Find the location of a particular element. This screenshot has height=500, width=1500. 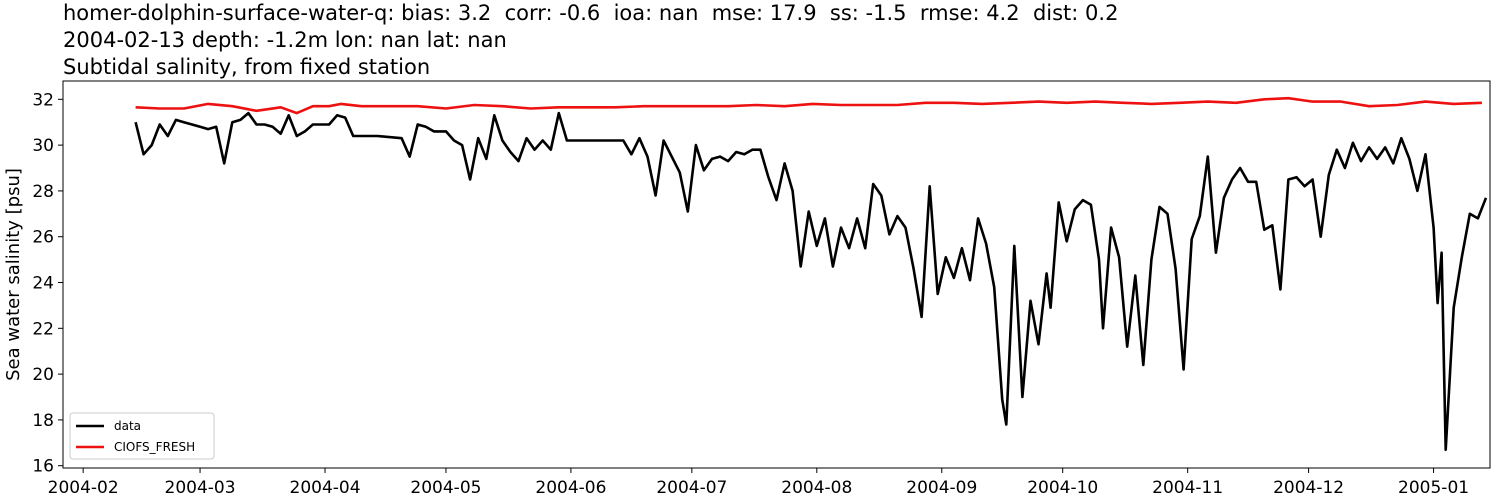

legend-box is located at coordinates (142, 436).